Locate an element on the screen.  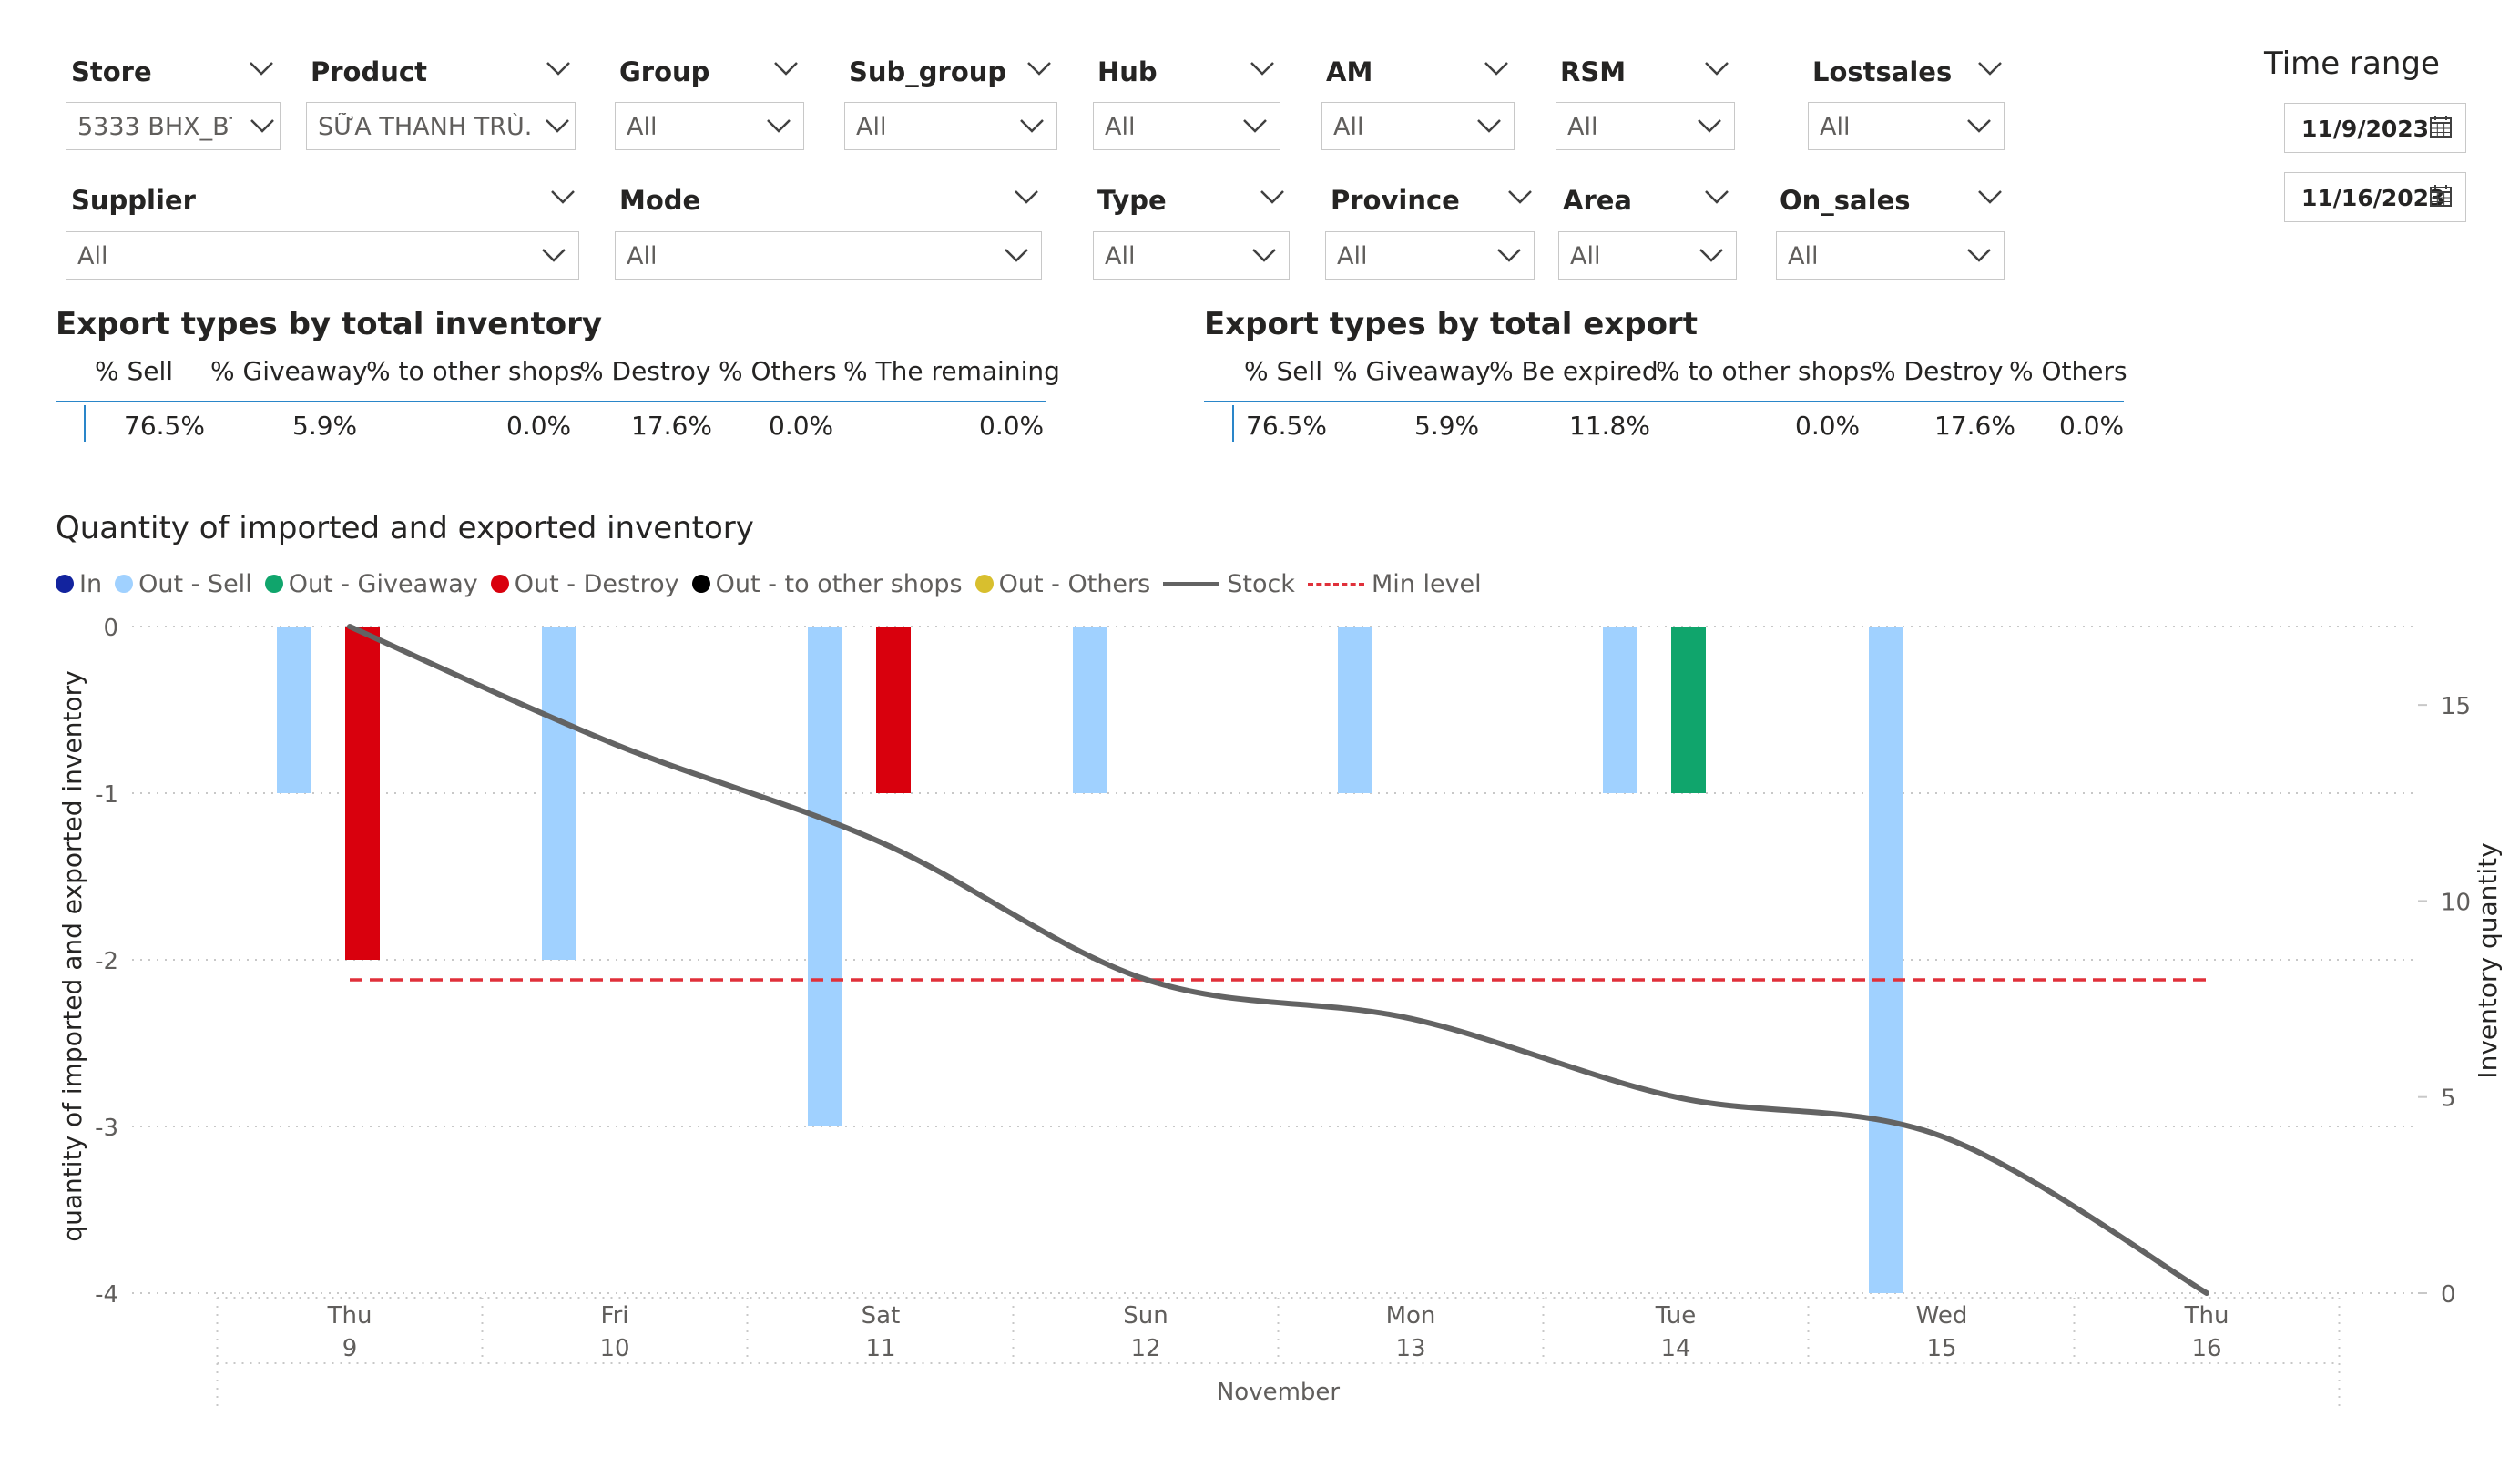
dropdown-province: All is located at coordinates (1430, 256).